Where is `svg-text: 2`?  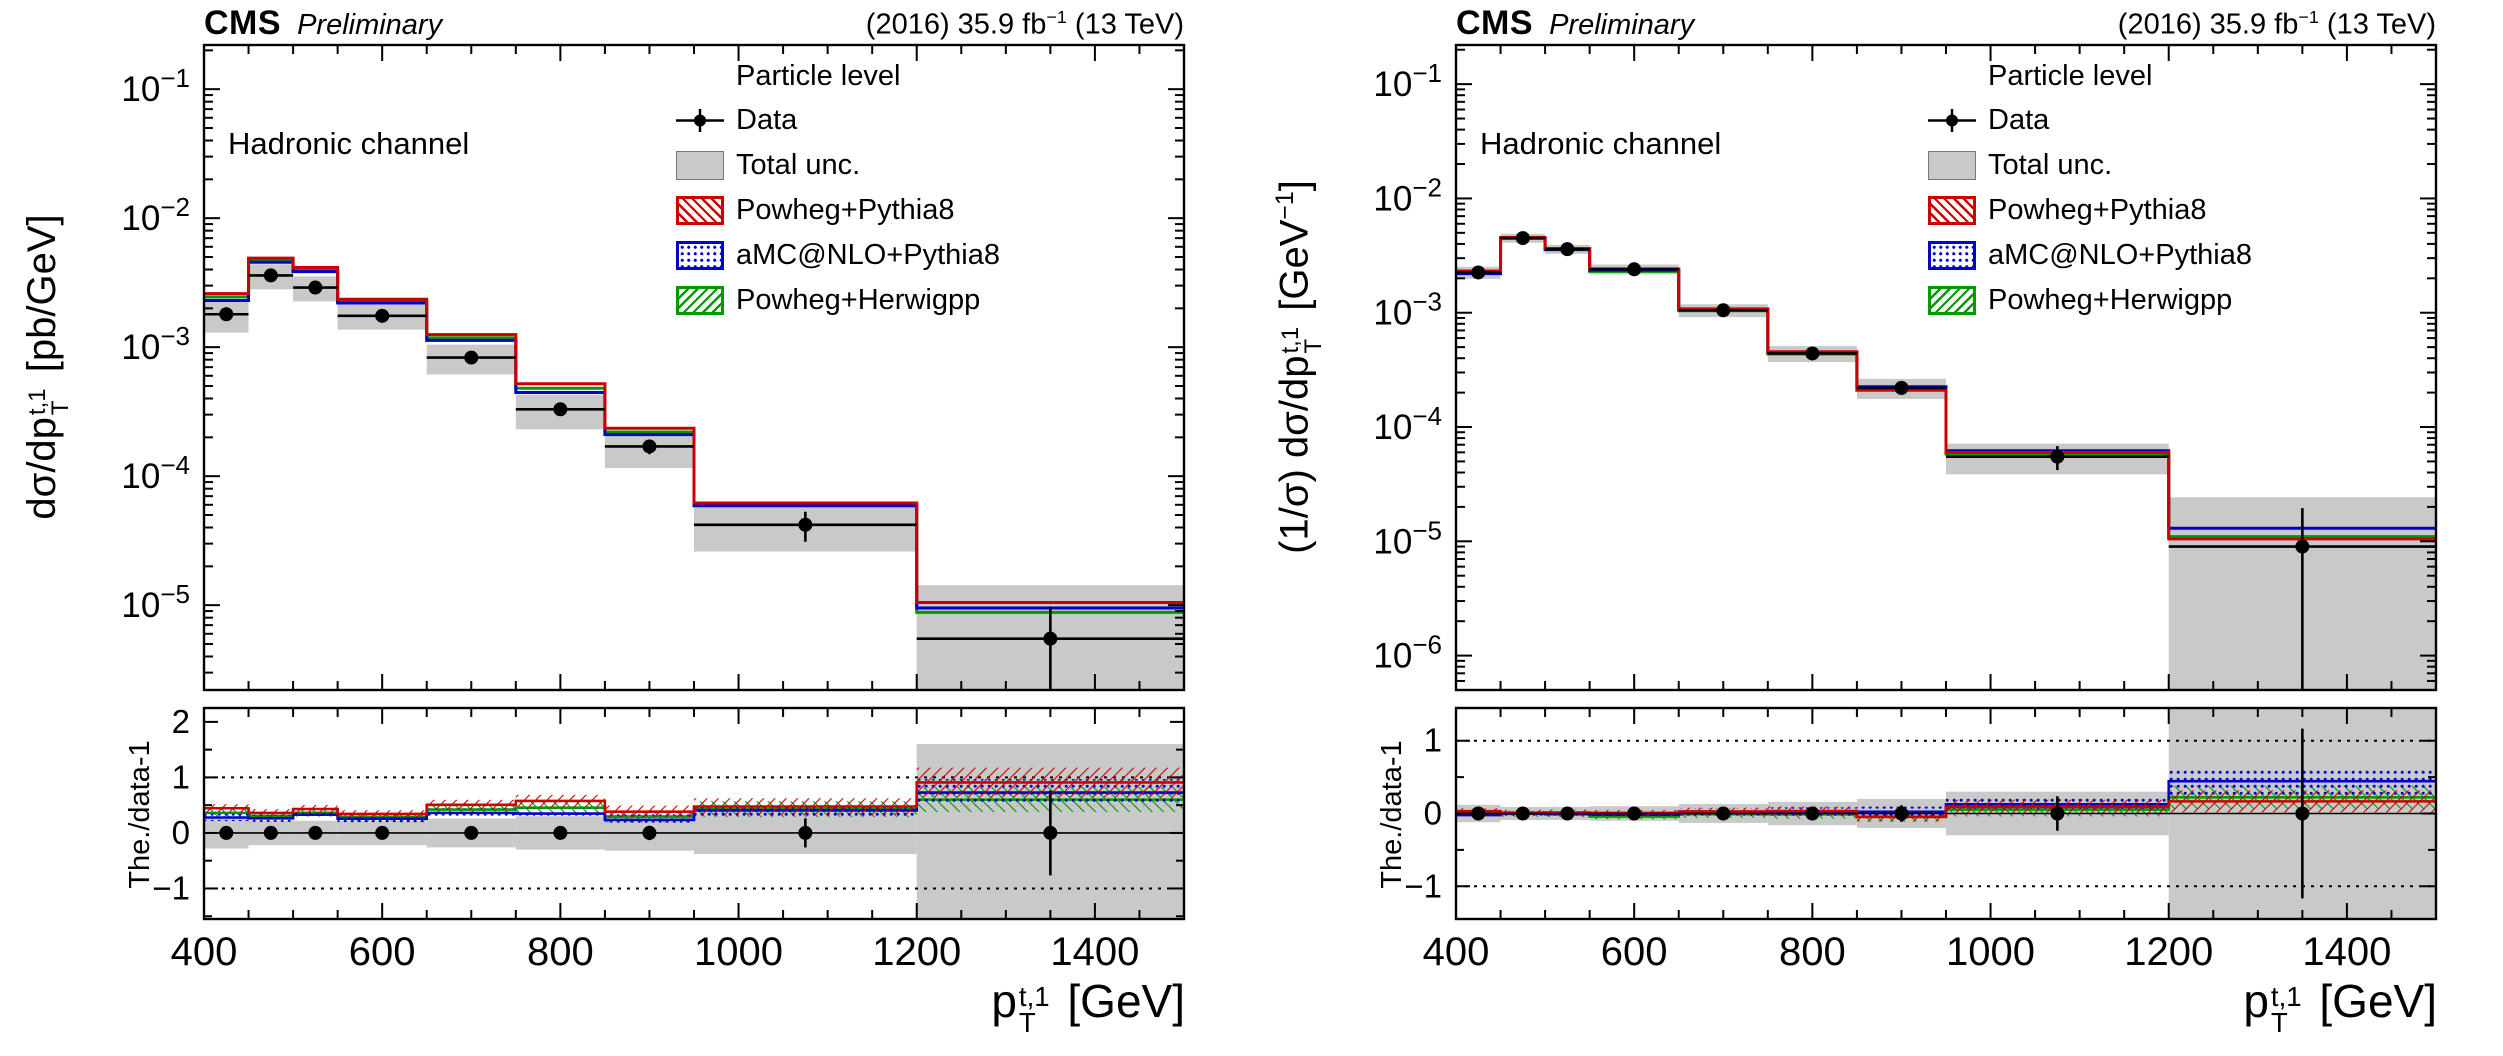 svg-text: 2 is located at coordinates (181, 721).